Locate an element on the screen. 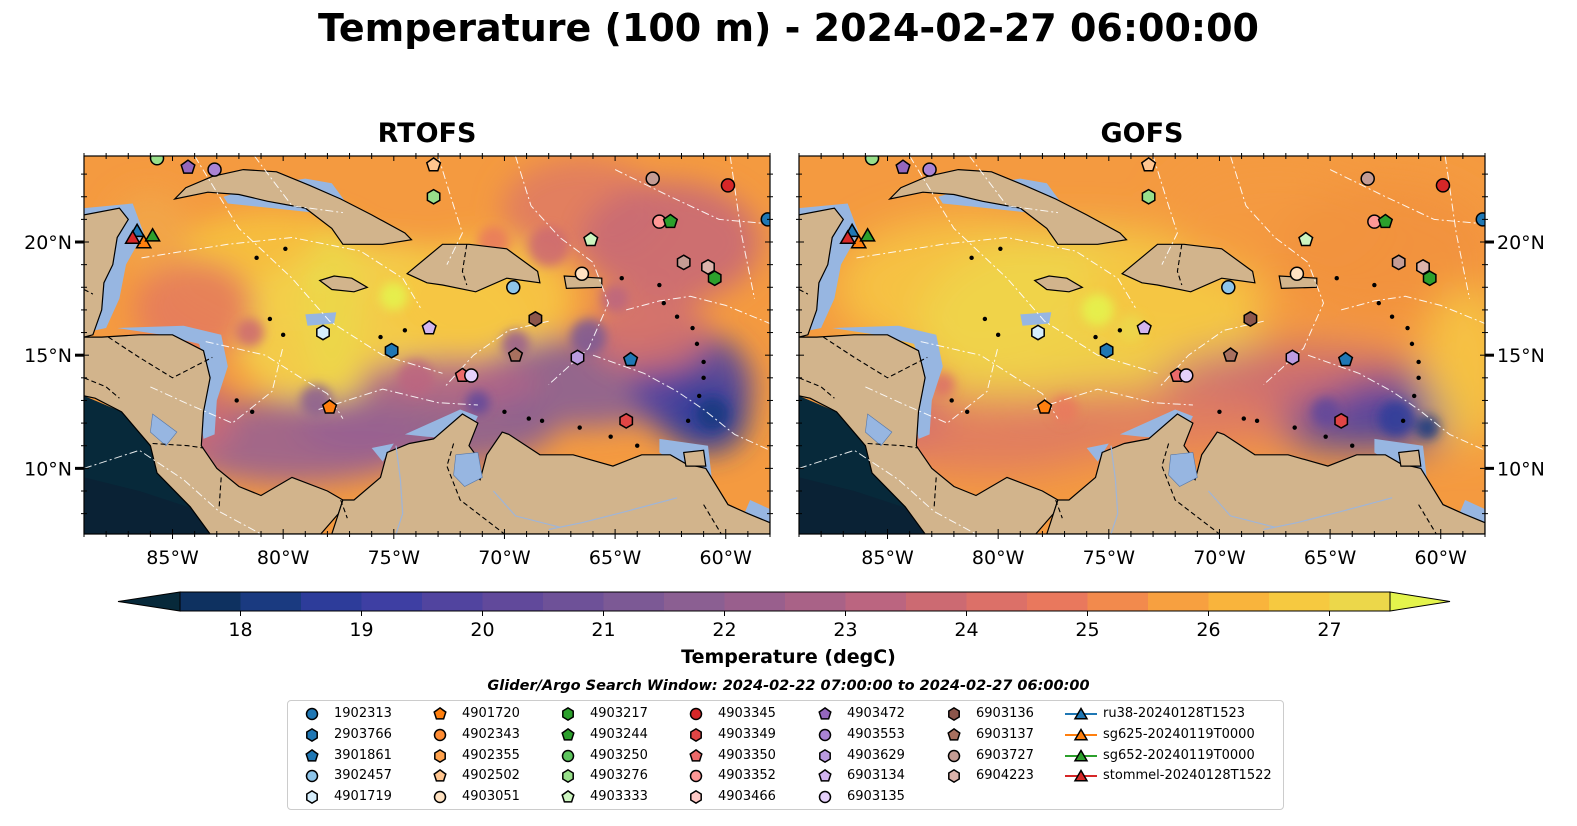 The image size is (1577, 826). legend-label: 4901719 is located at coordinates (363, 797).